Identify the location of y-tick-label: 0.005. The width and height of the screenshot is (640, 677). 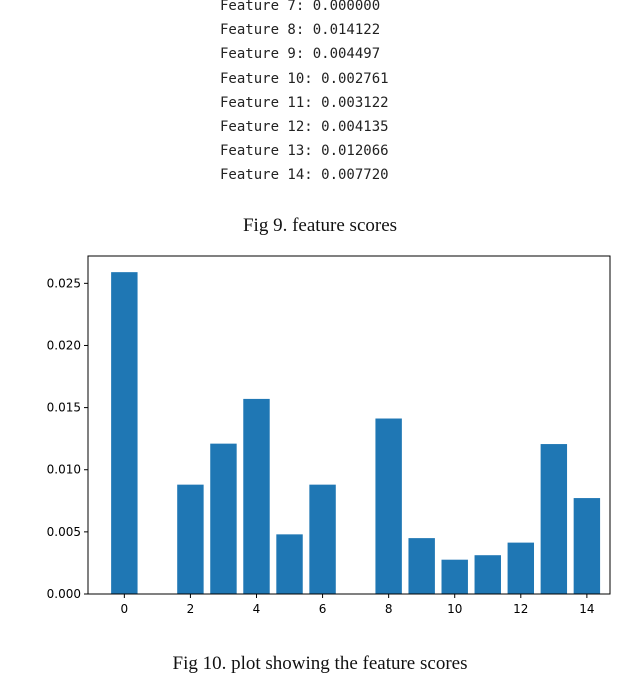
(64, 532).